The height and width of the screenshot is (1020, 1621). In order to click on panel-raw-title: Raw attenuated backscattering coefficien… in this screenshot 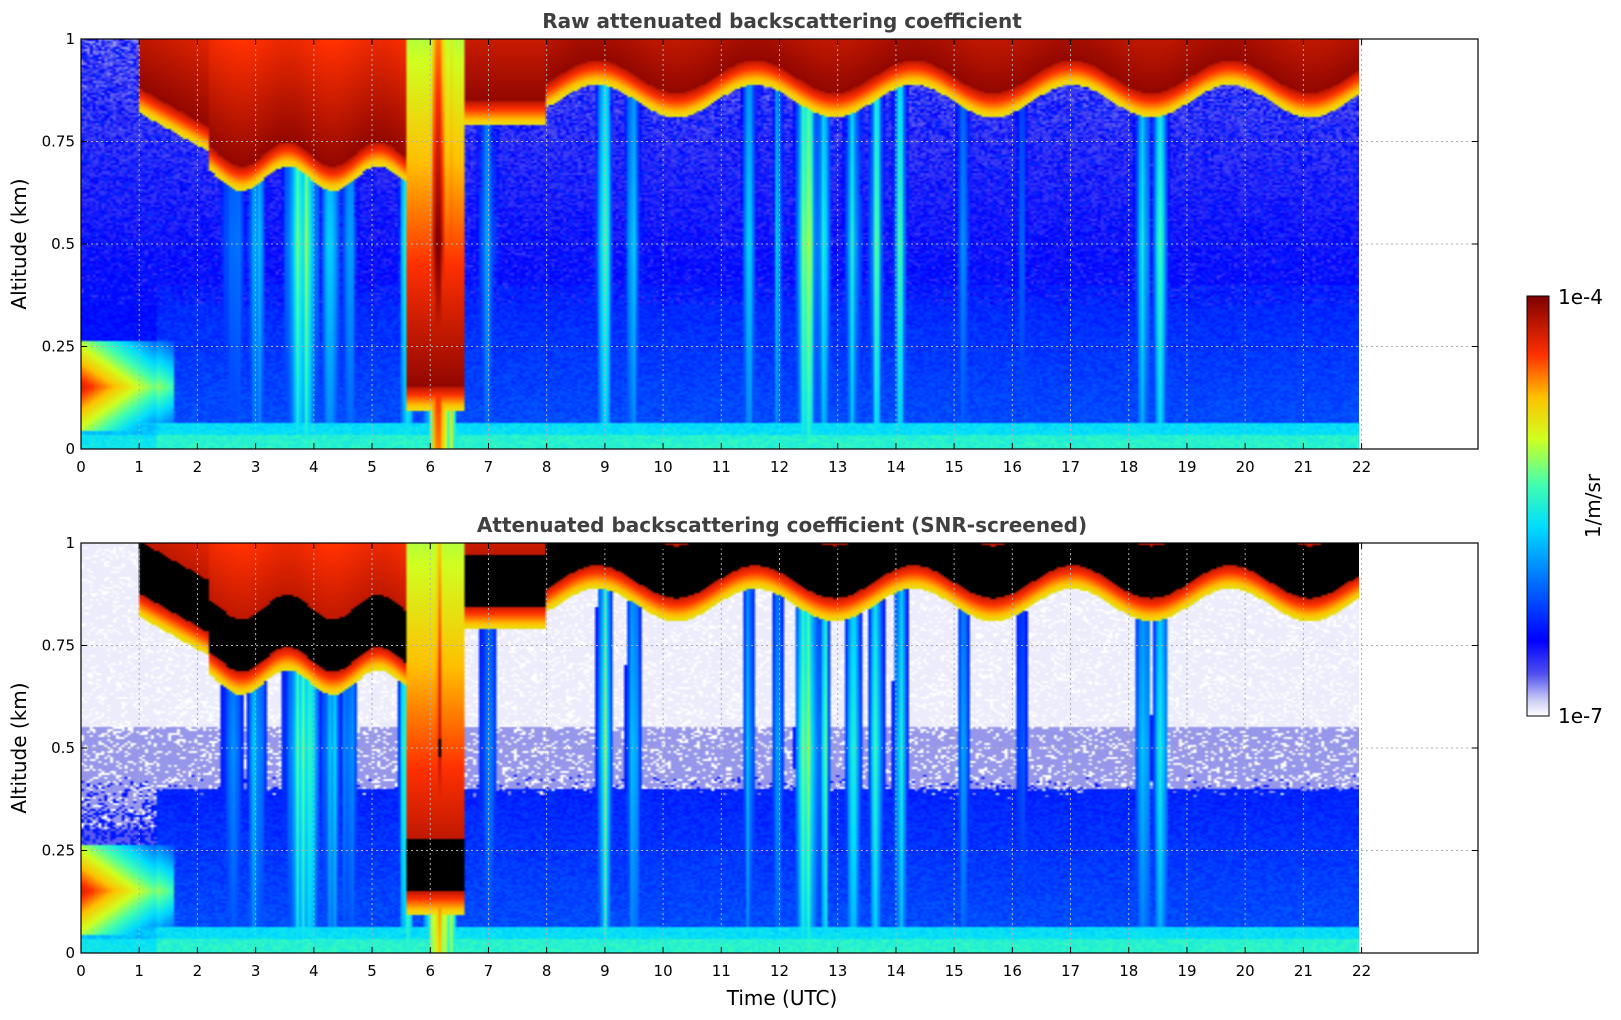, I will do `click(782, 21)`.